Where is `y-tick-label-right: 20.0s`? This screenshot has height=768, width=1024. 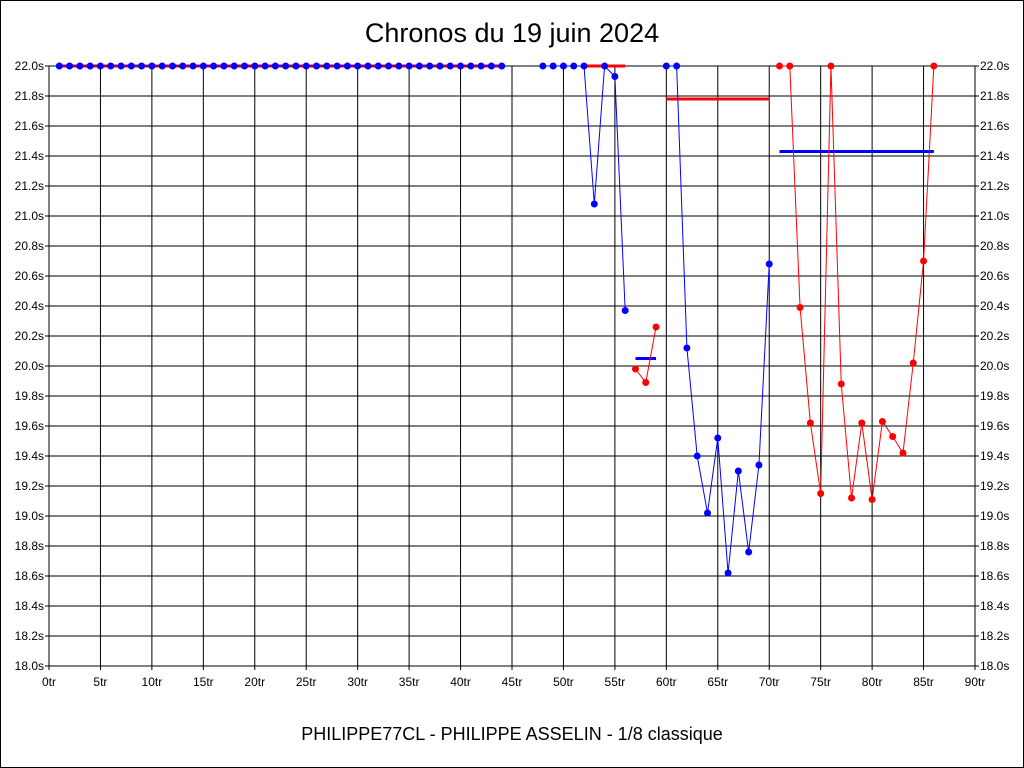 y-tick-label-right: 20.0s is located at coordinates (994, 366).